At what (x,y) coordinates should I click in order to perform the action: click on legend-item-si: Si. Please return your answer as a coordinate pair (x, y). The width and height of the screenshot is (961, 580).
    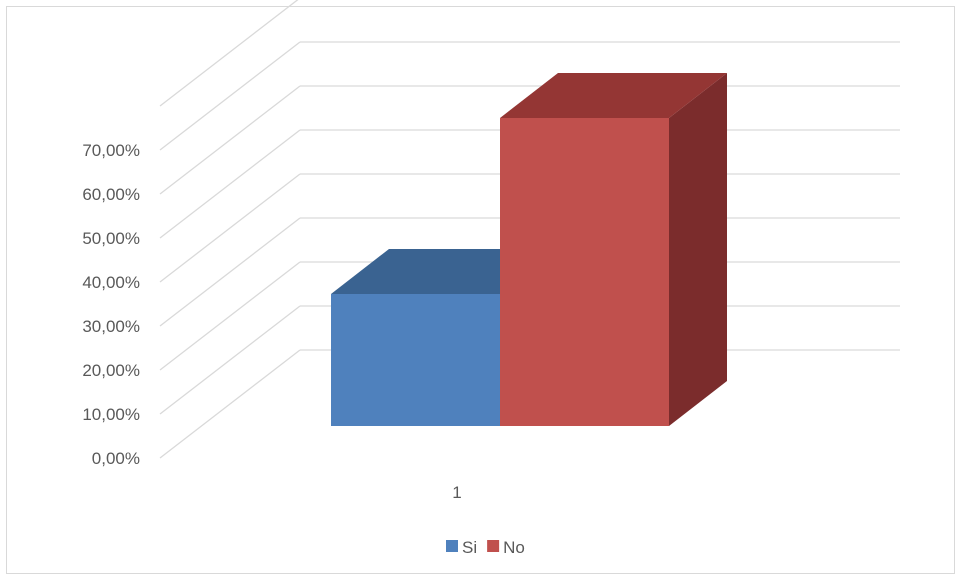
    Looking at the image, I should click on (461, 547).